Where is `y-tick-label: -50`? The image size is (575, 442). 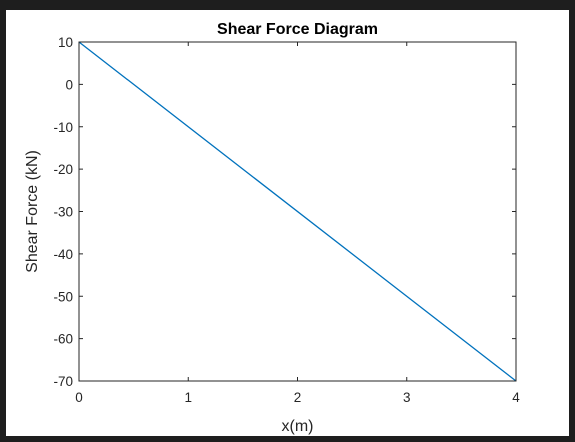
y-tick-label: -50 is located at coordinates (63, 296).